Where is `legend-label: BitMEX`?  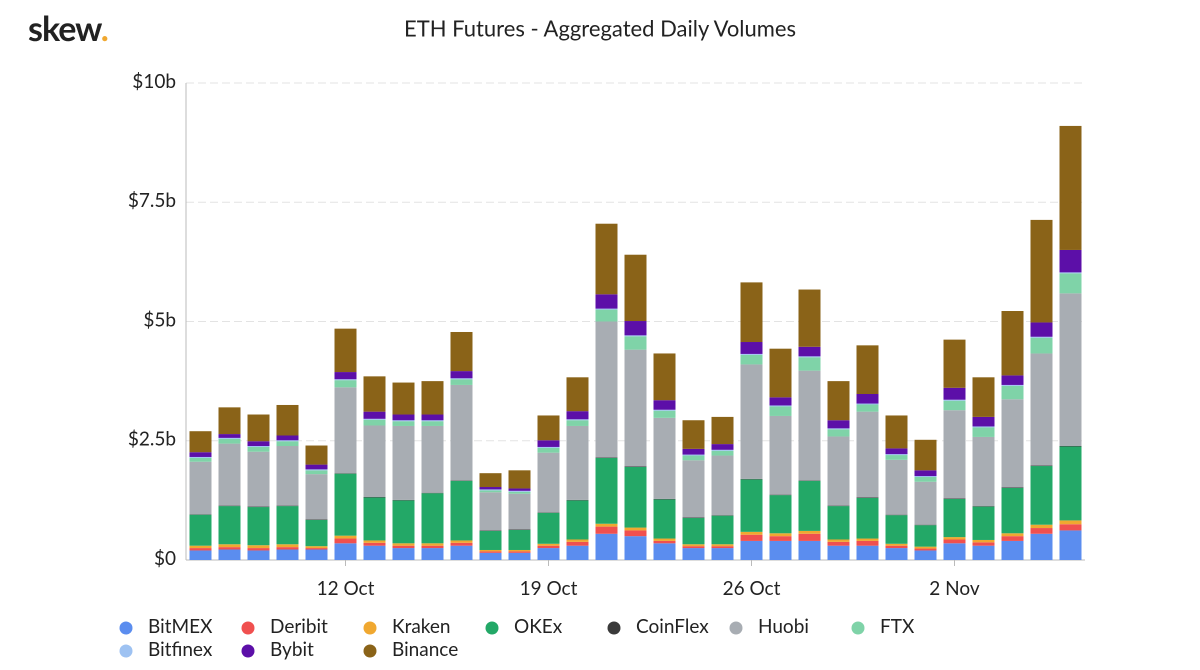
legend-label: BitMEX is located at coordinates (180, 626).